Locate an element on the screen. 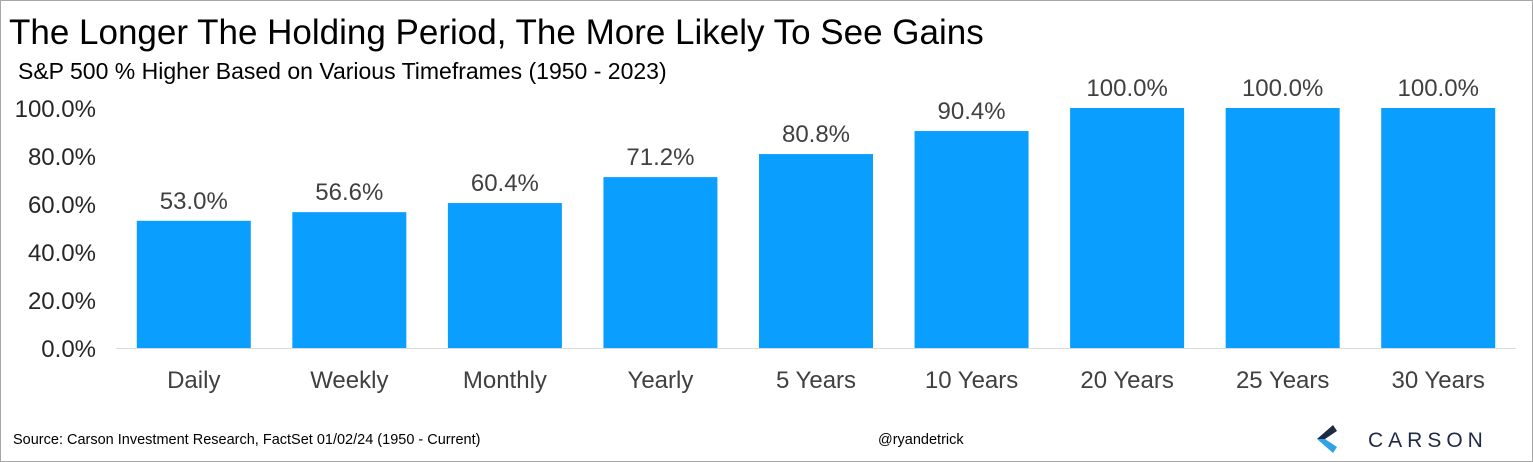  data-label: 56.6% is located at coordinates (349, 192).